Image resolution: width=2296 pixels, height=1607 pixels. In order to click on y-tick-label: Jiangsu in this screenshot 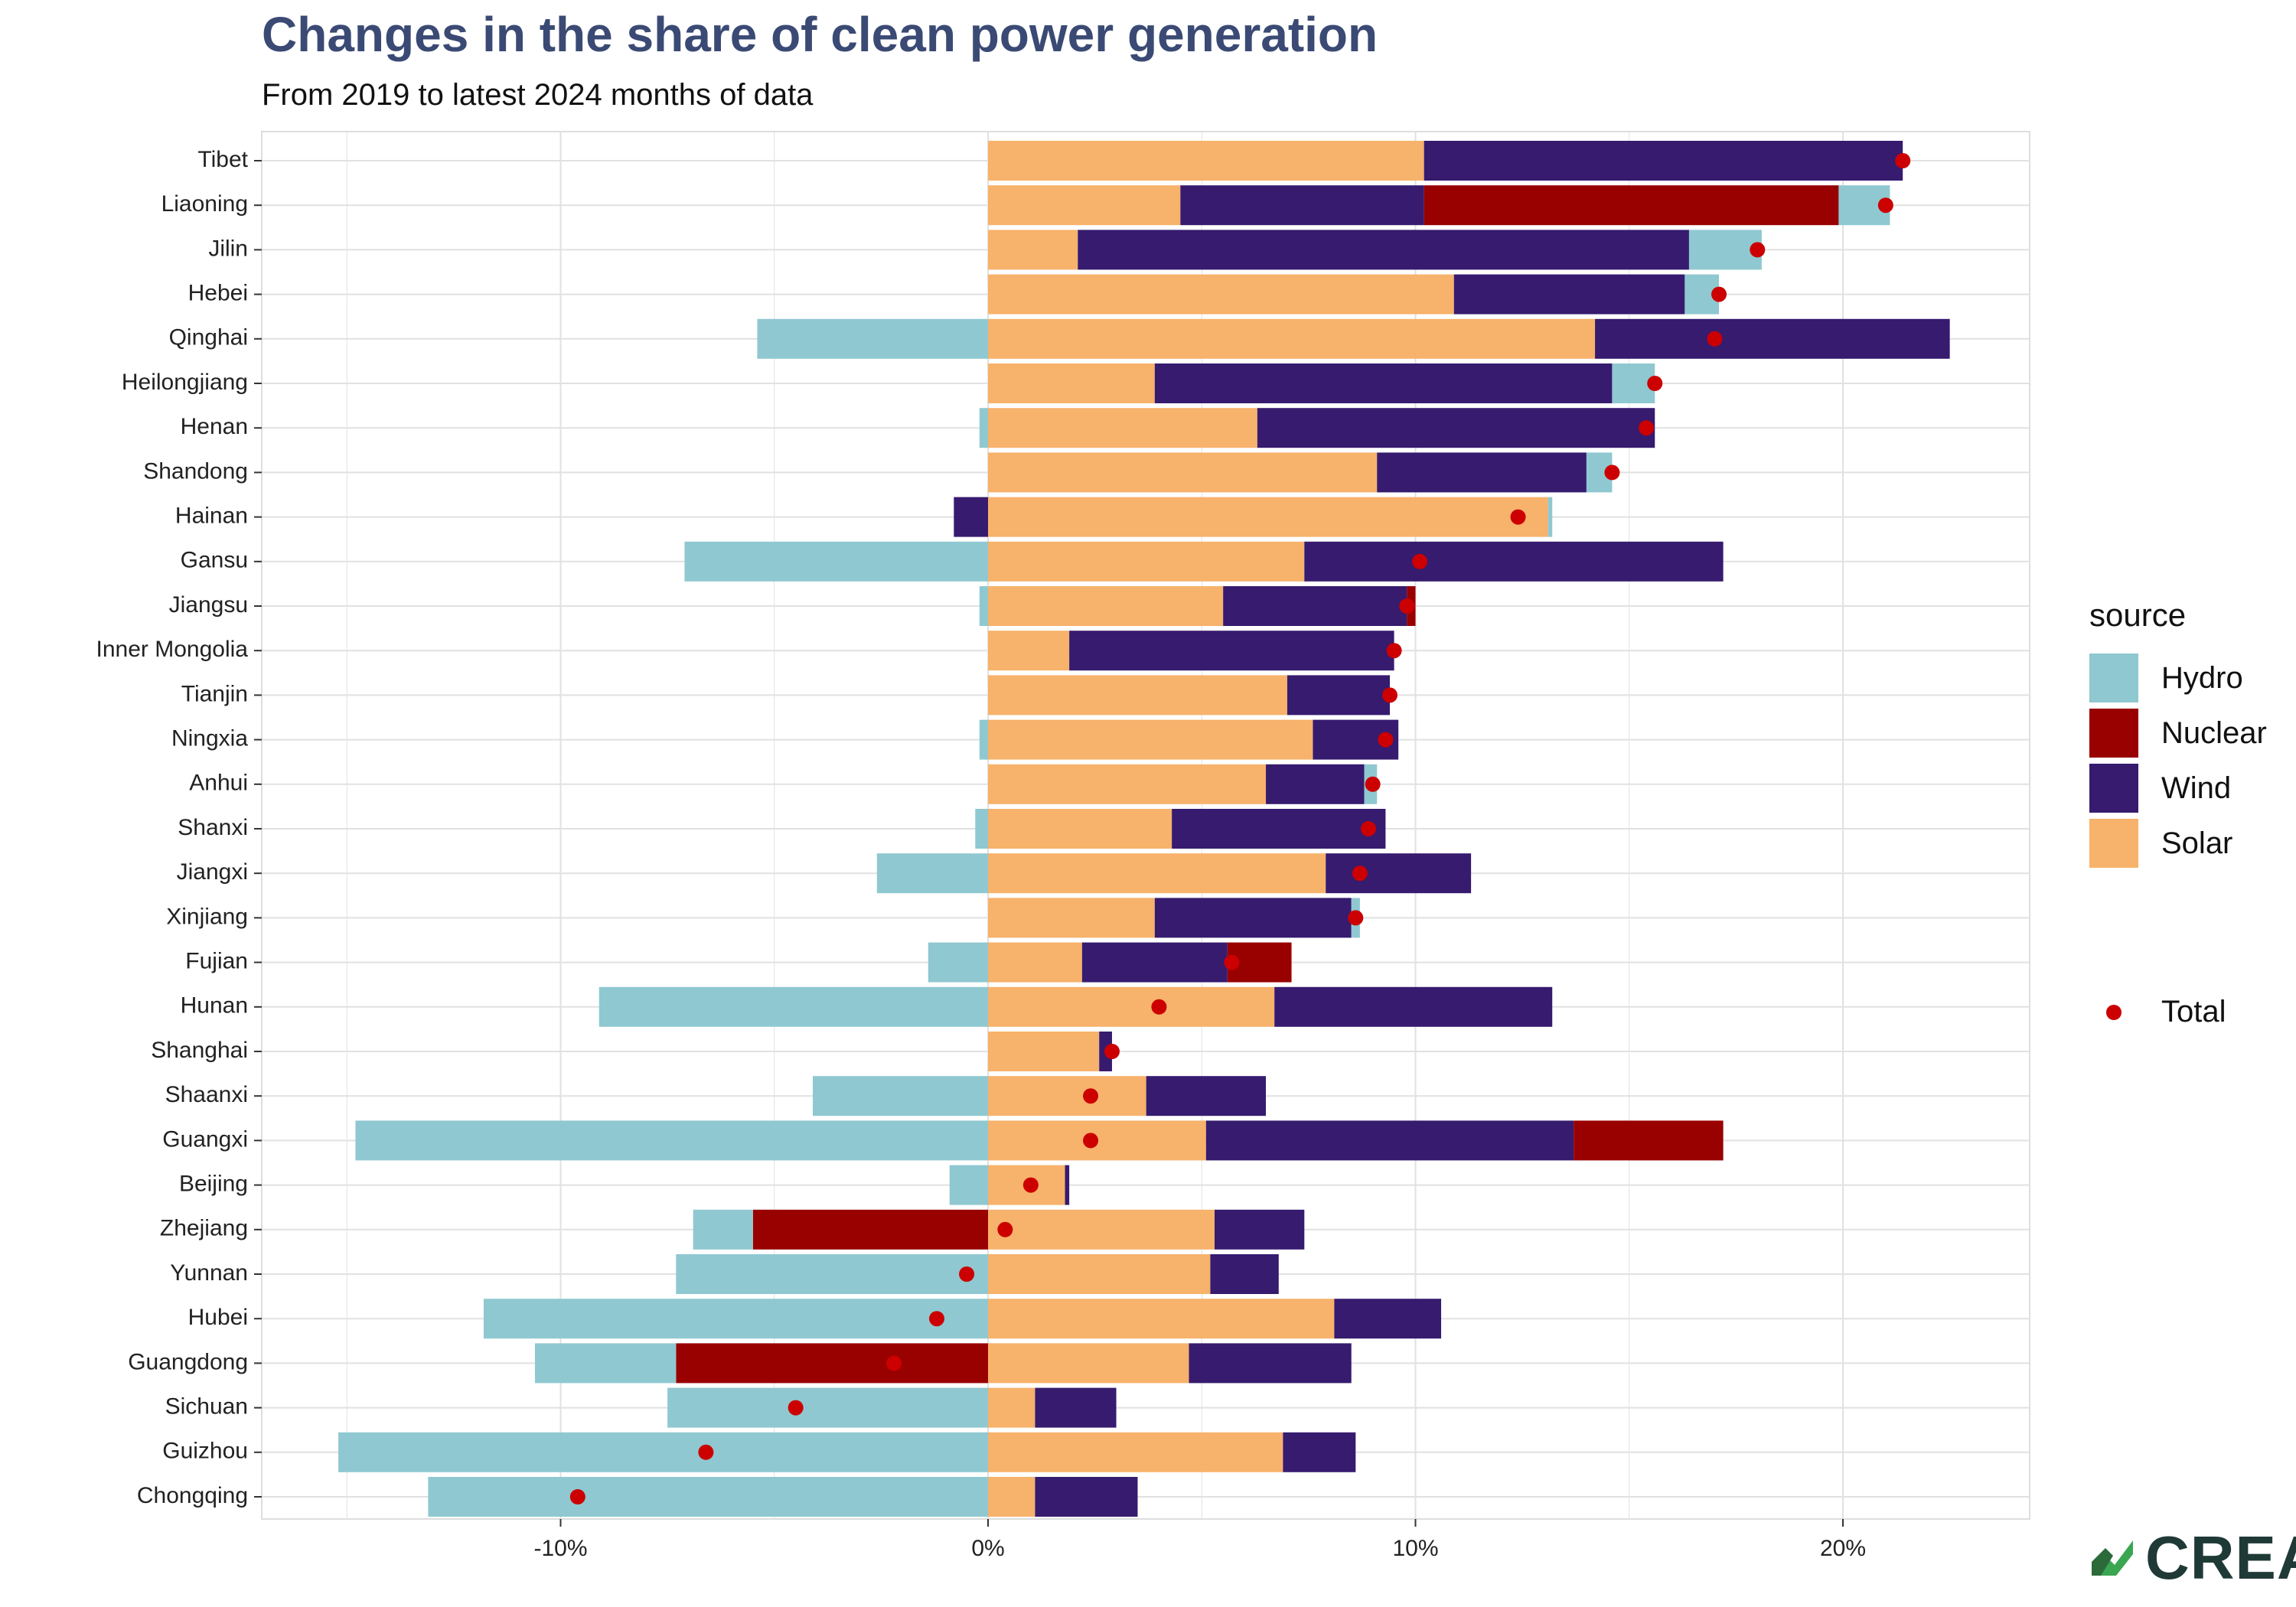, I will do `click(208, 605)`.